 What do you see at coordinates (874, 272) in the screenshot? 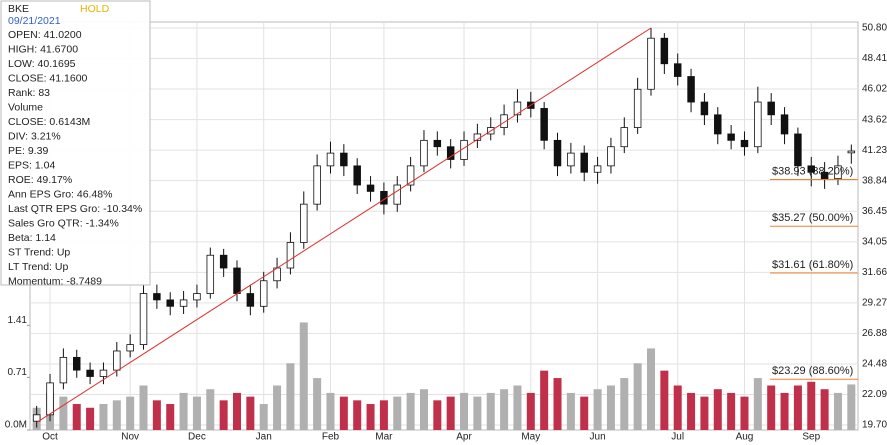
I see `y-tick-label: 31.66` at bounding box center [874, 272].